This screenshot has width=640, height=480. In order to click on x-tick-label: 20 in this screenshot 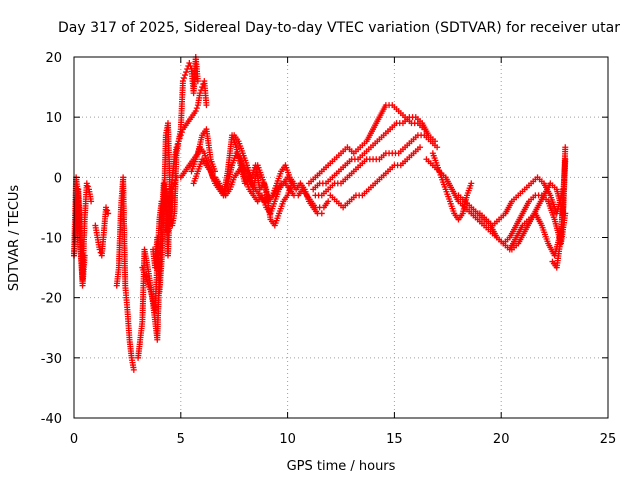, I will do `click(501, 439)`.